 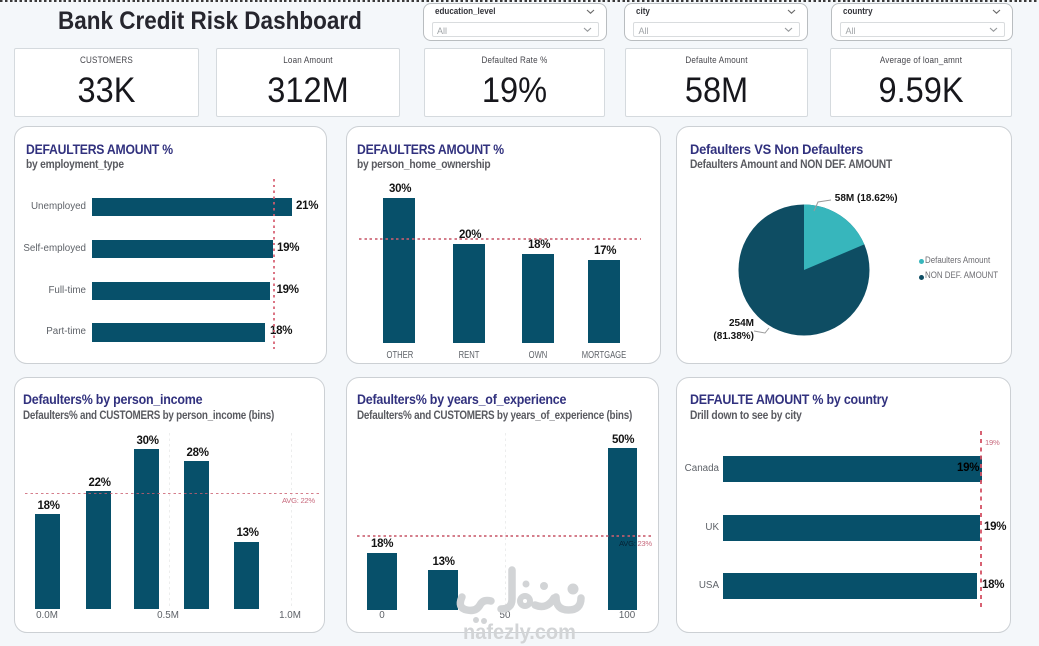 What do you see at coordinates (519, 632) in the screenshot?
I see `svg-text: nafezly.com` at bounding box center [519, 632].